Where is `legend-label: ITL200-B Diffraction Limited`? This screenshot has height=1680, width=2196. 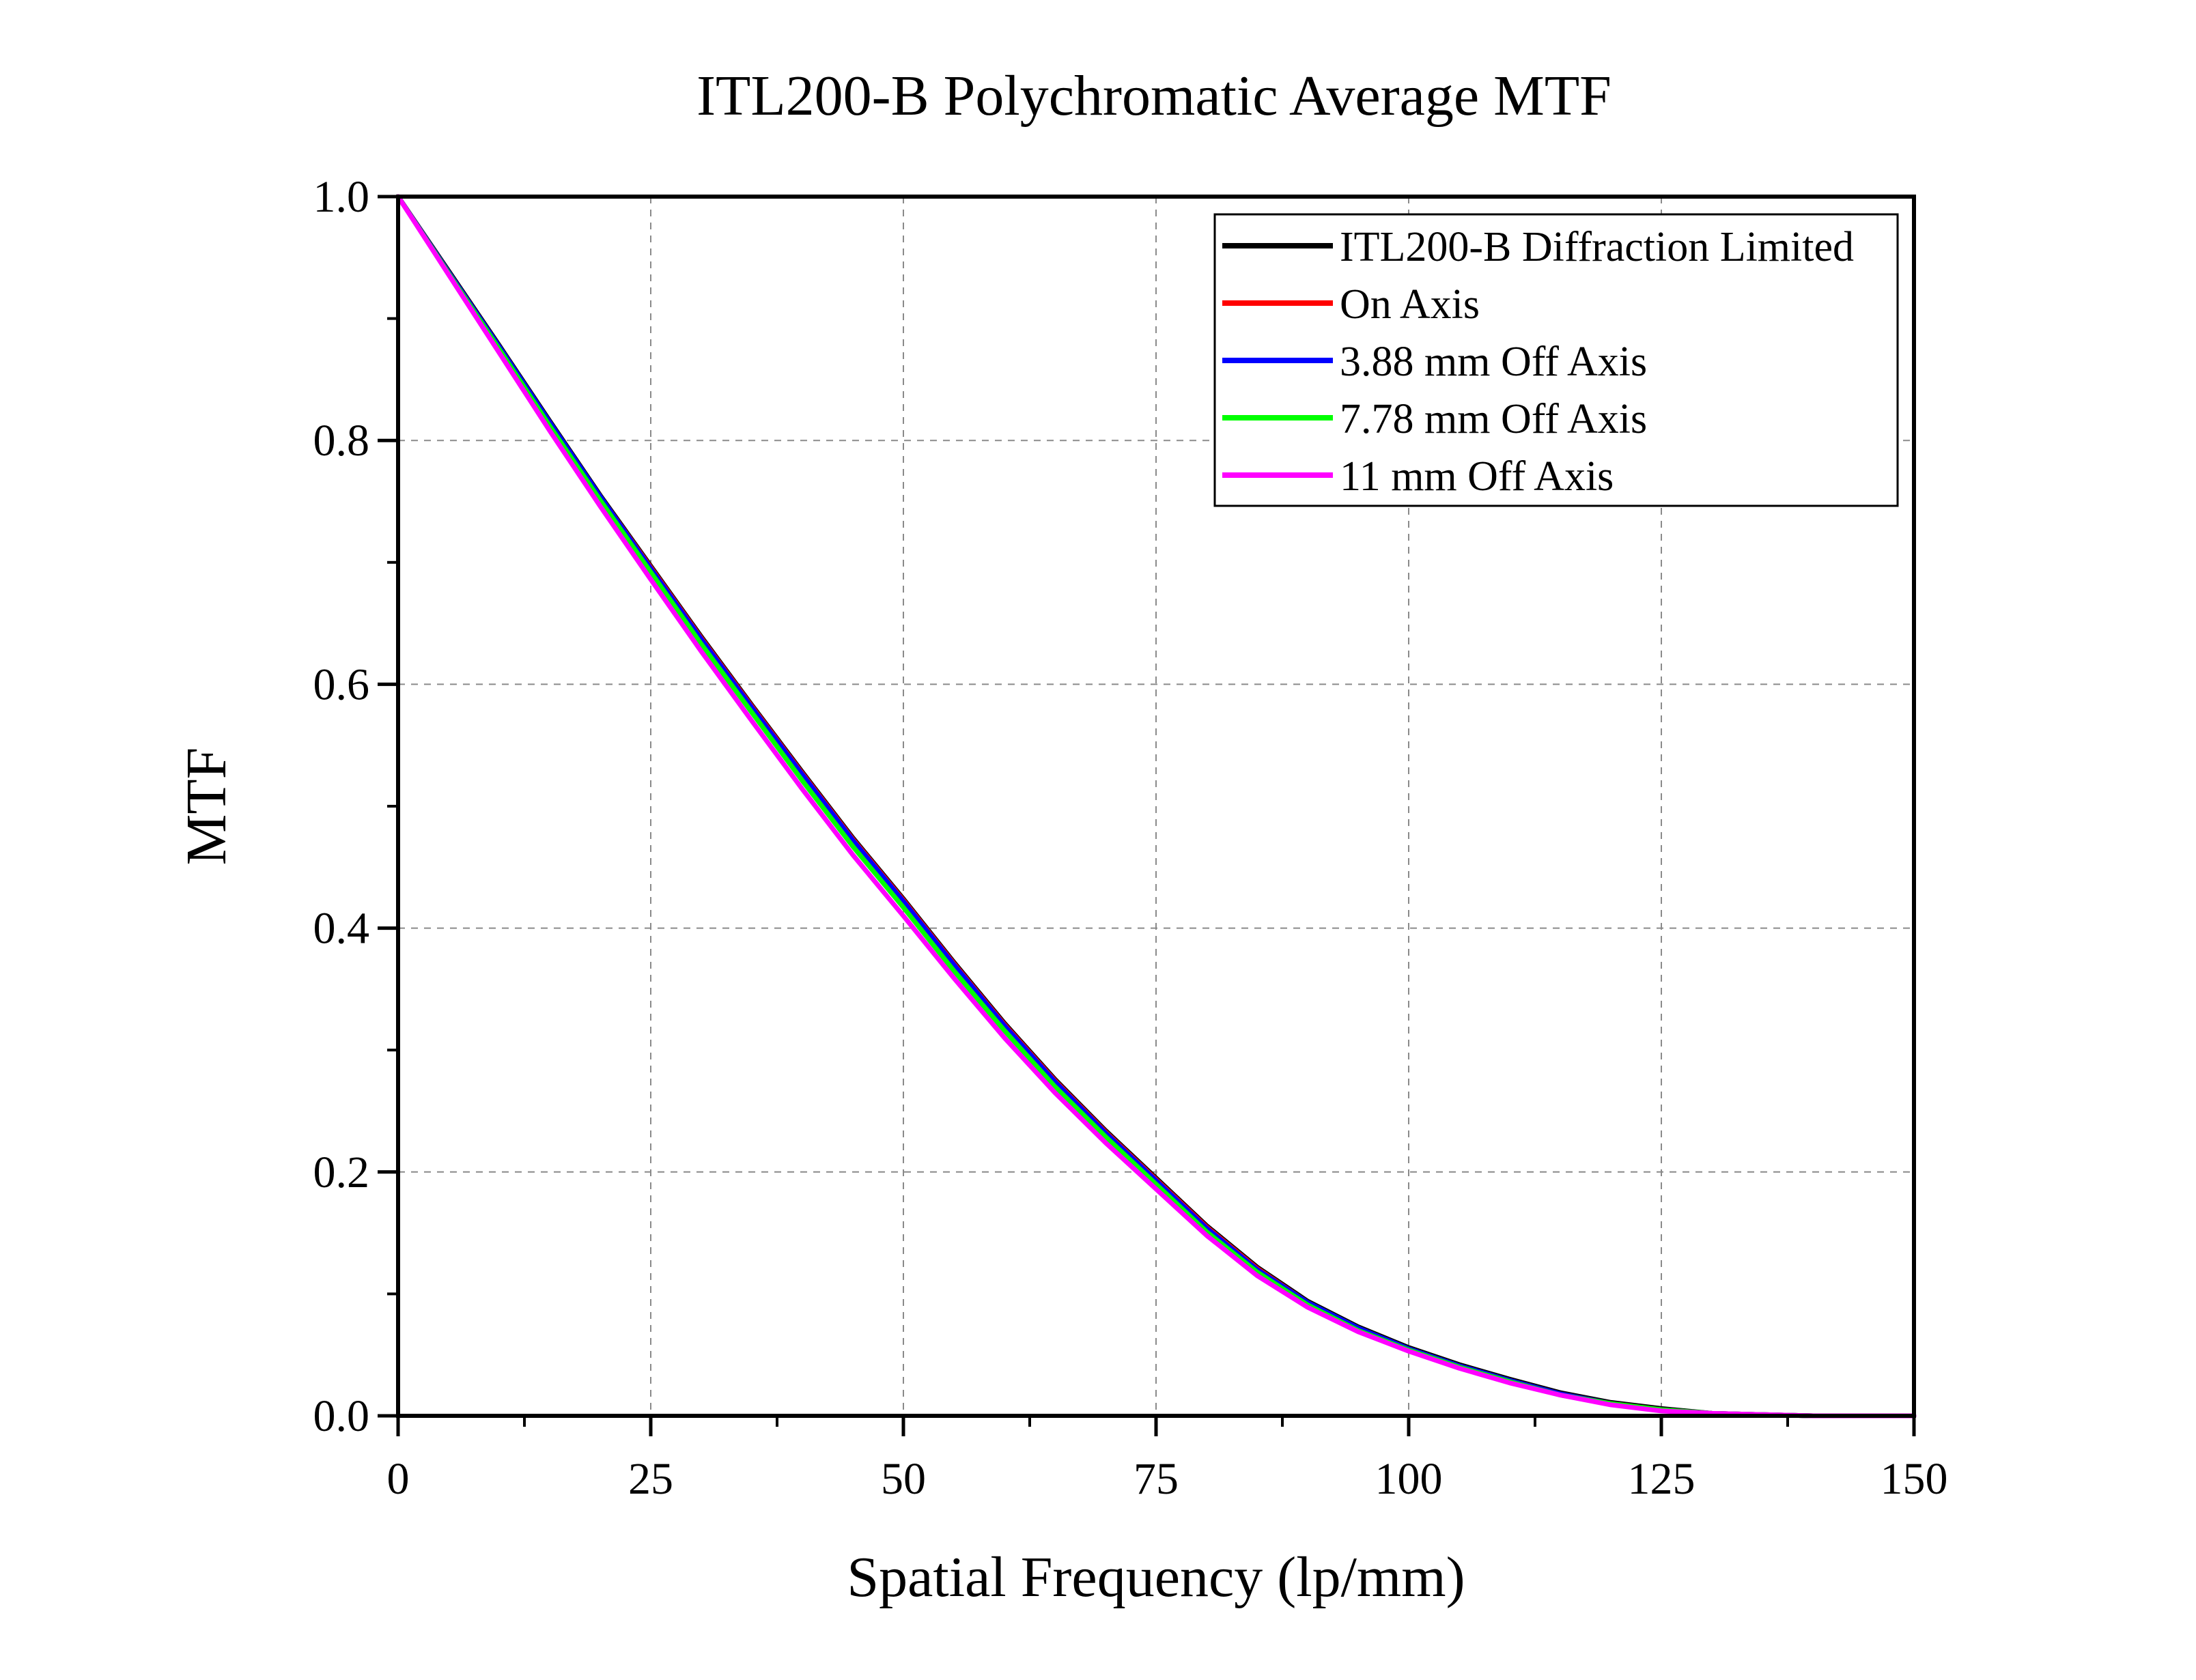 legend-label: ITL200-B Diffraction Limited is located at coordinates (1597, 247).